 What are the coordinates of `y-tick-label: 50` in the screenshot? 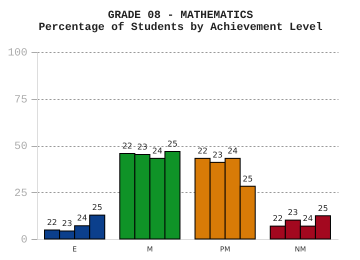 It's located at (21, 147).